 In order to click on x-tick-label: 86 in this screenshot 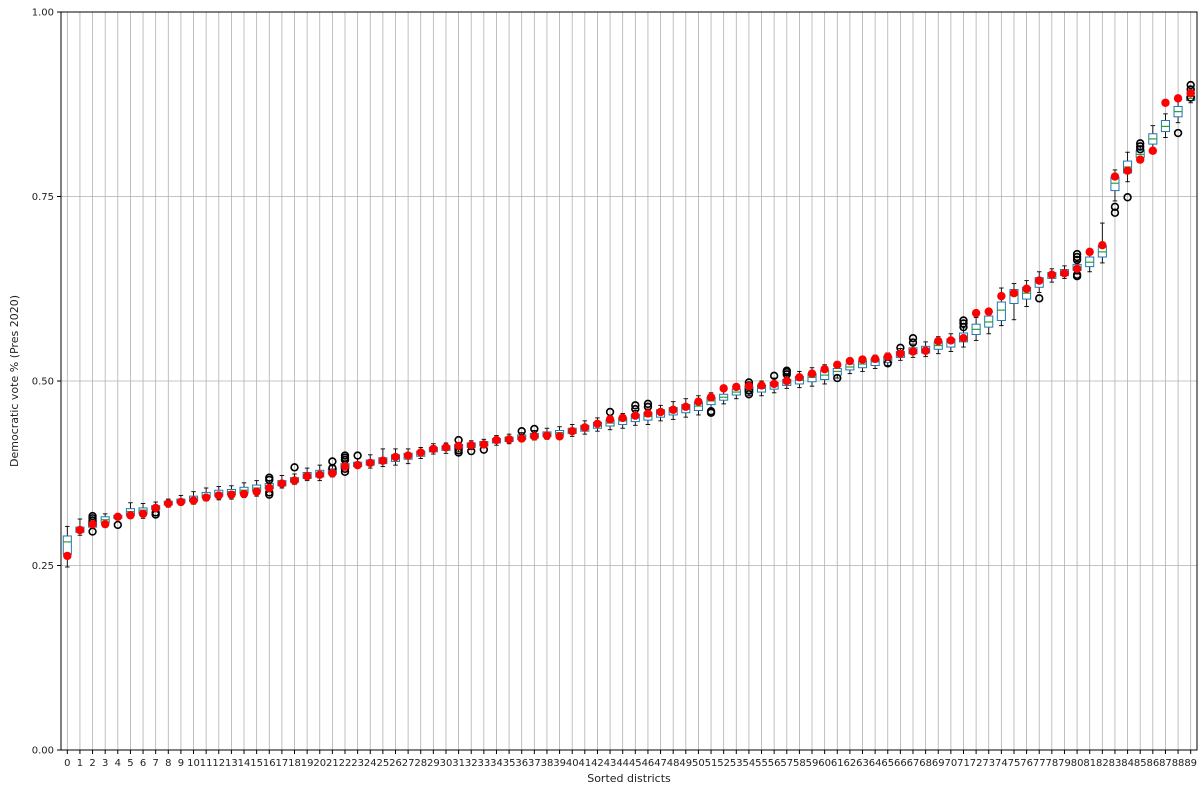, I will do `click(1152, 763)`.